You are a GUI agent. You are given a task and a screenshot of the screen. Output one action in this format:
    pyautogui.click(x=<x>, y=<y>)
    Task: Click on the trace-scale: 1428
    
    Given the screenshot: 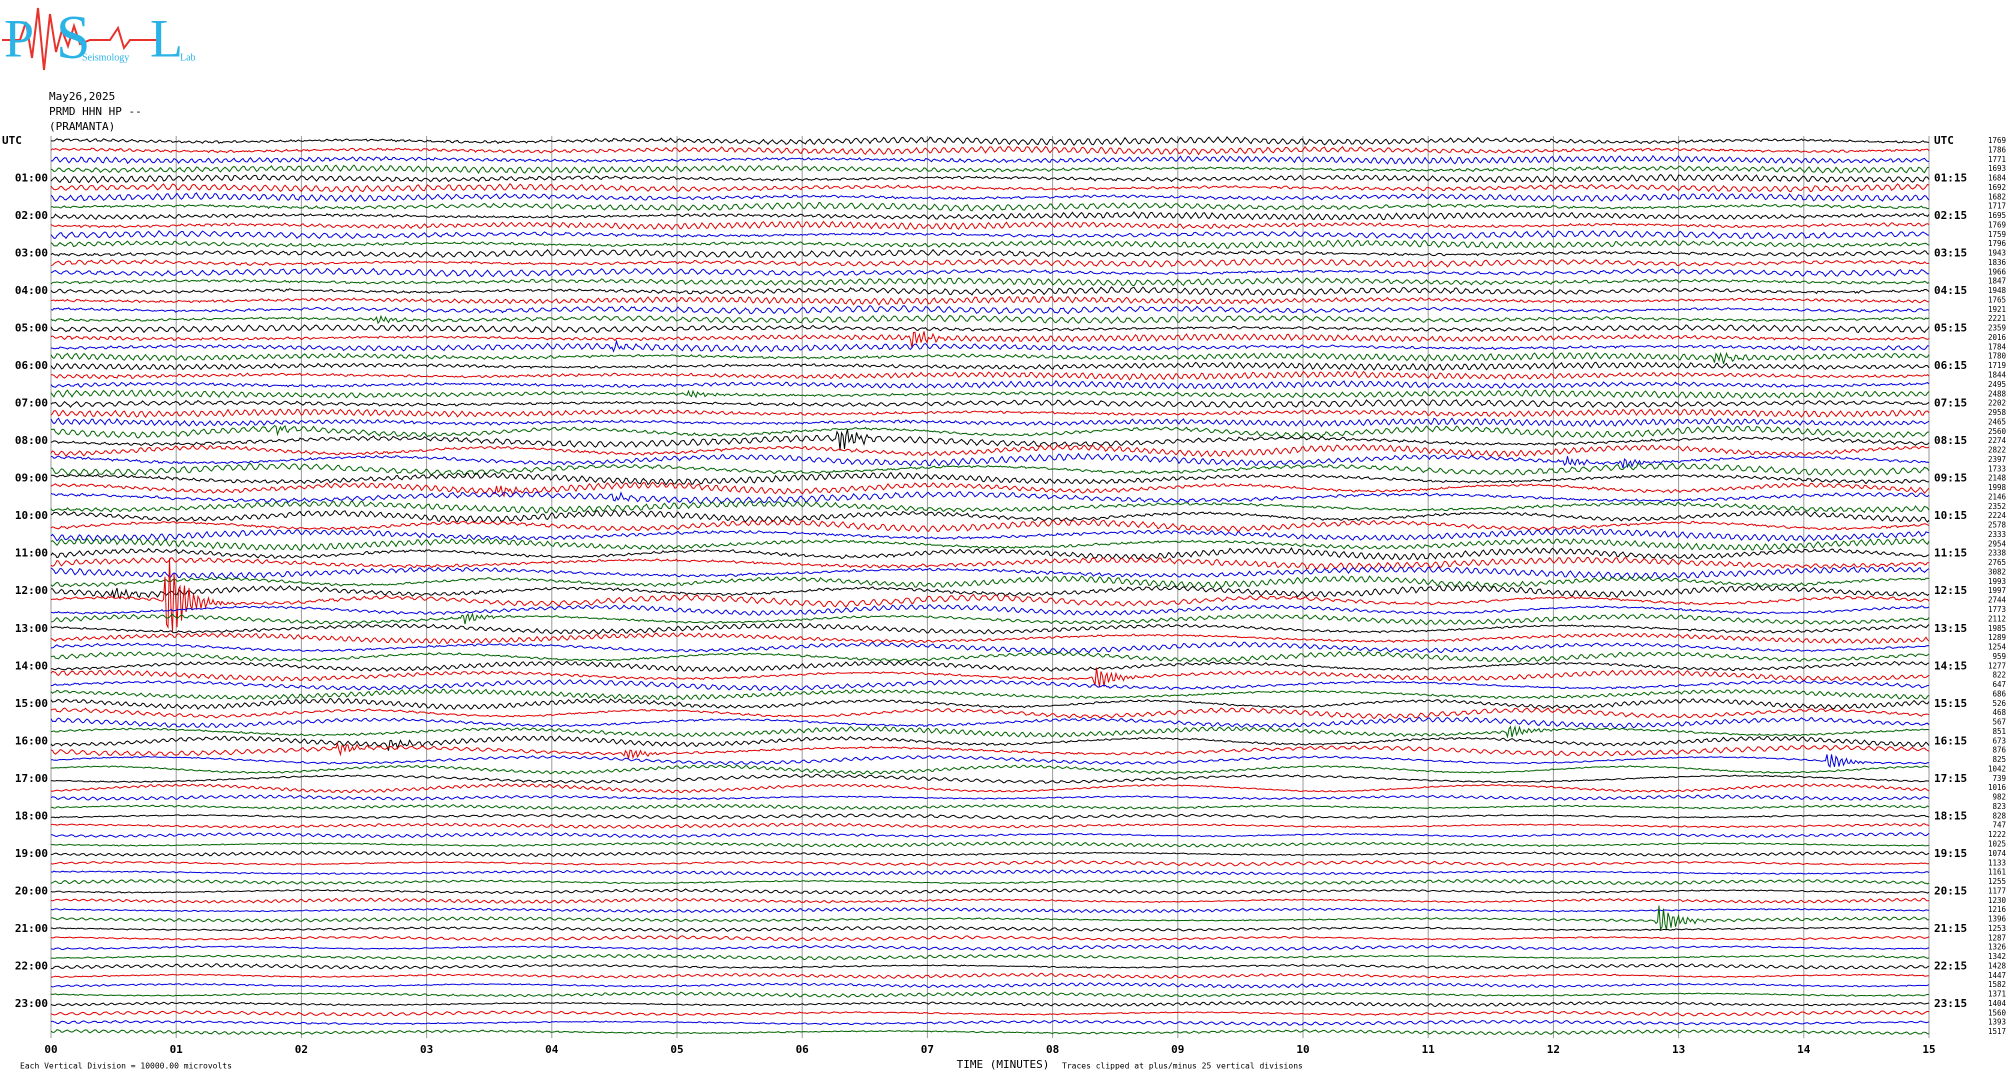 What is the action you would take?
    pyautogui.click(x=1997, y=965)
    